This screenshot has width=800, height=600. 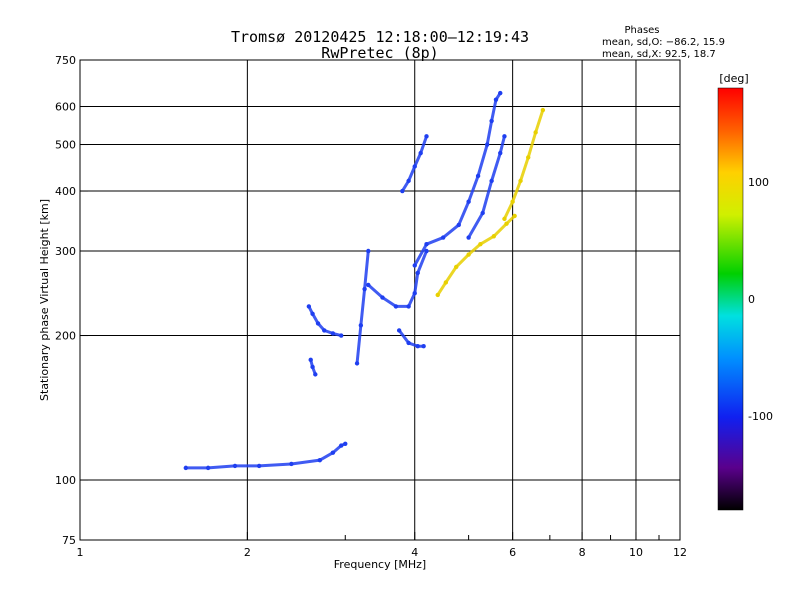 What do you see at coordinates (680, 552) in the screenshot?
I see `x-tick-label: 12` at bounding box center [680, 552].